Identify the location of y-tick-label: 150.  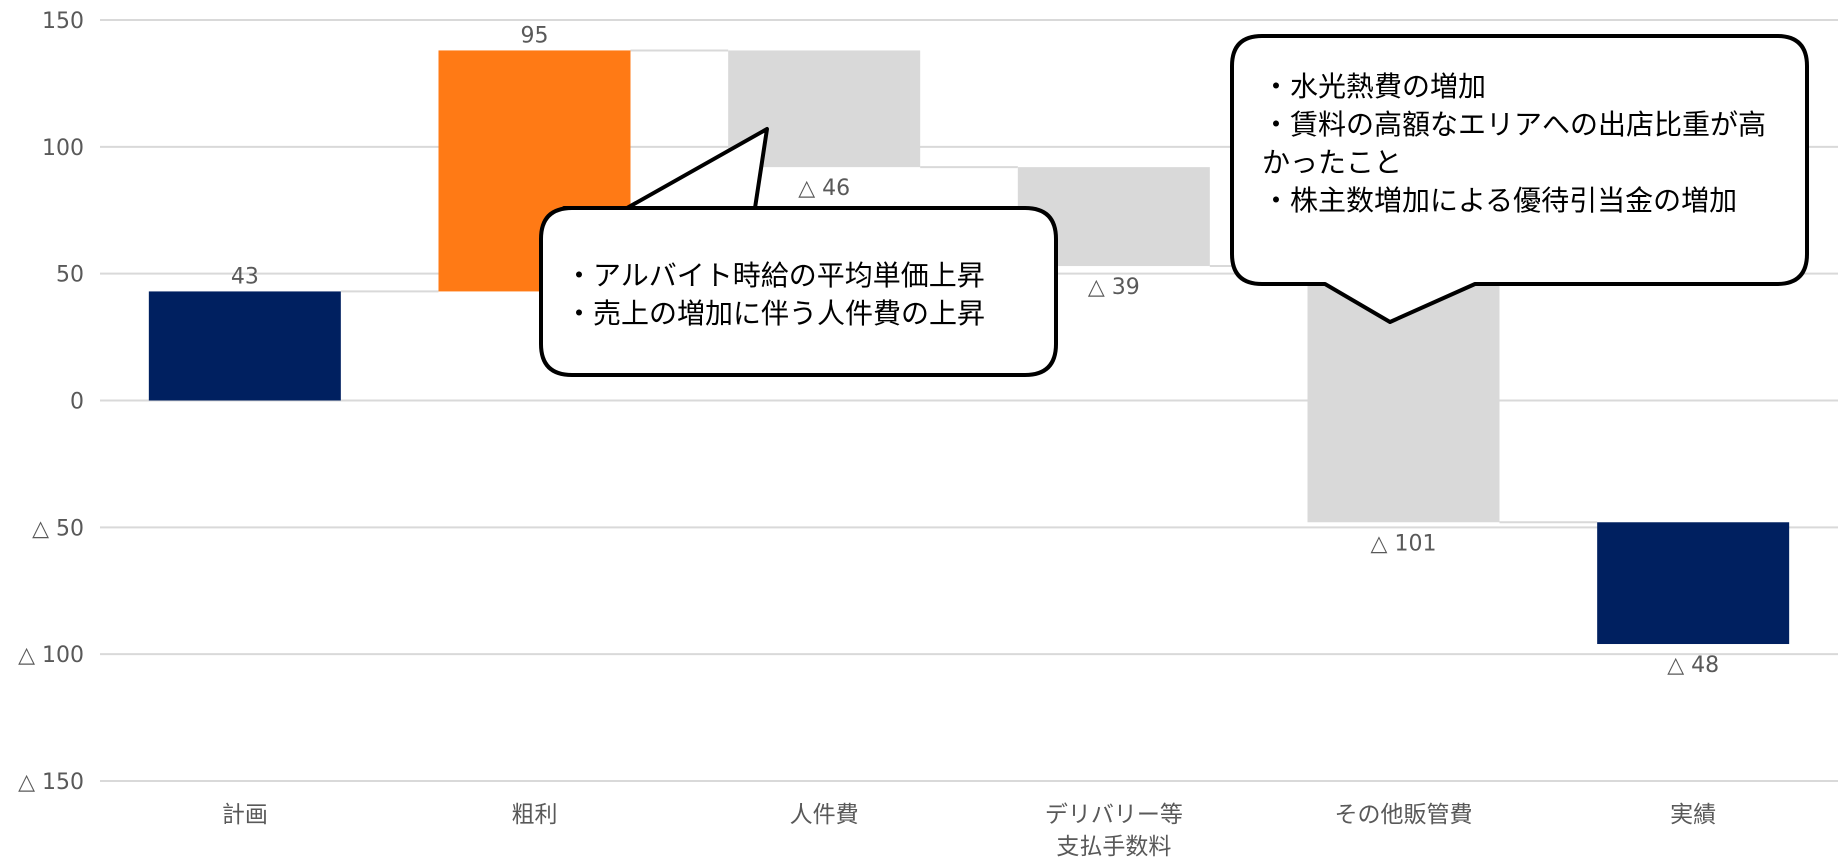
(63, 21).